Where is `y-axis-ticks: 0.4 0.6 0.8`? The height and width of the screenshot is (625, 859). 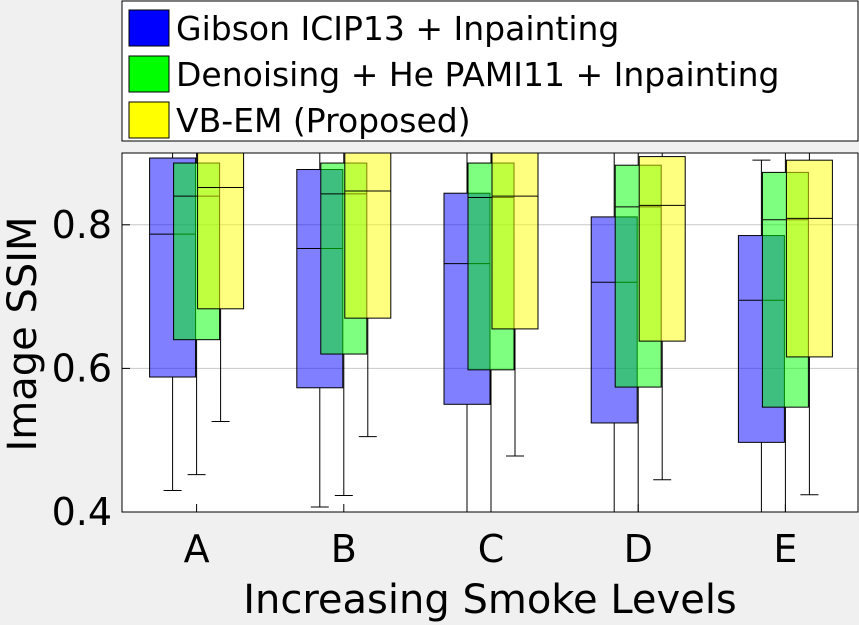 y-axis-ticks: 0.4 0.6 0.8 is located at coordinates (91, 368).